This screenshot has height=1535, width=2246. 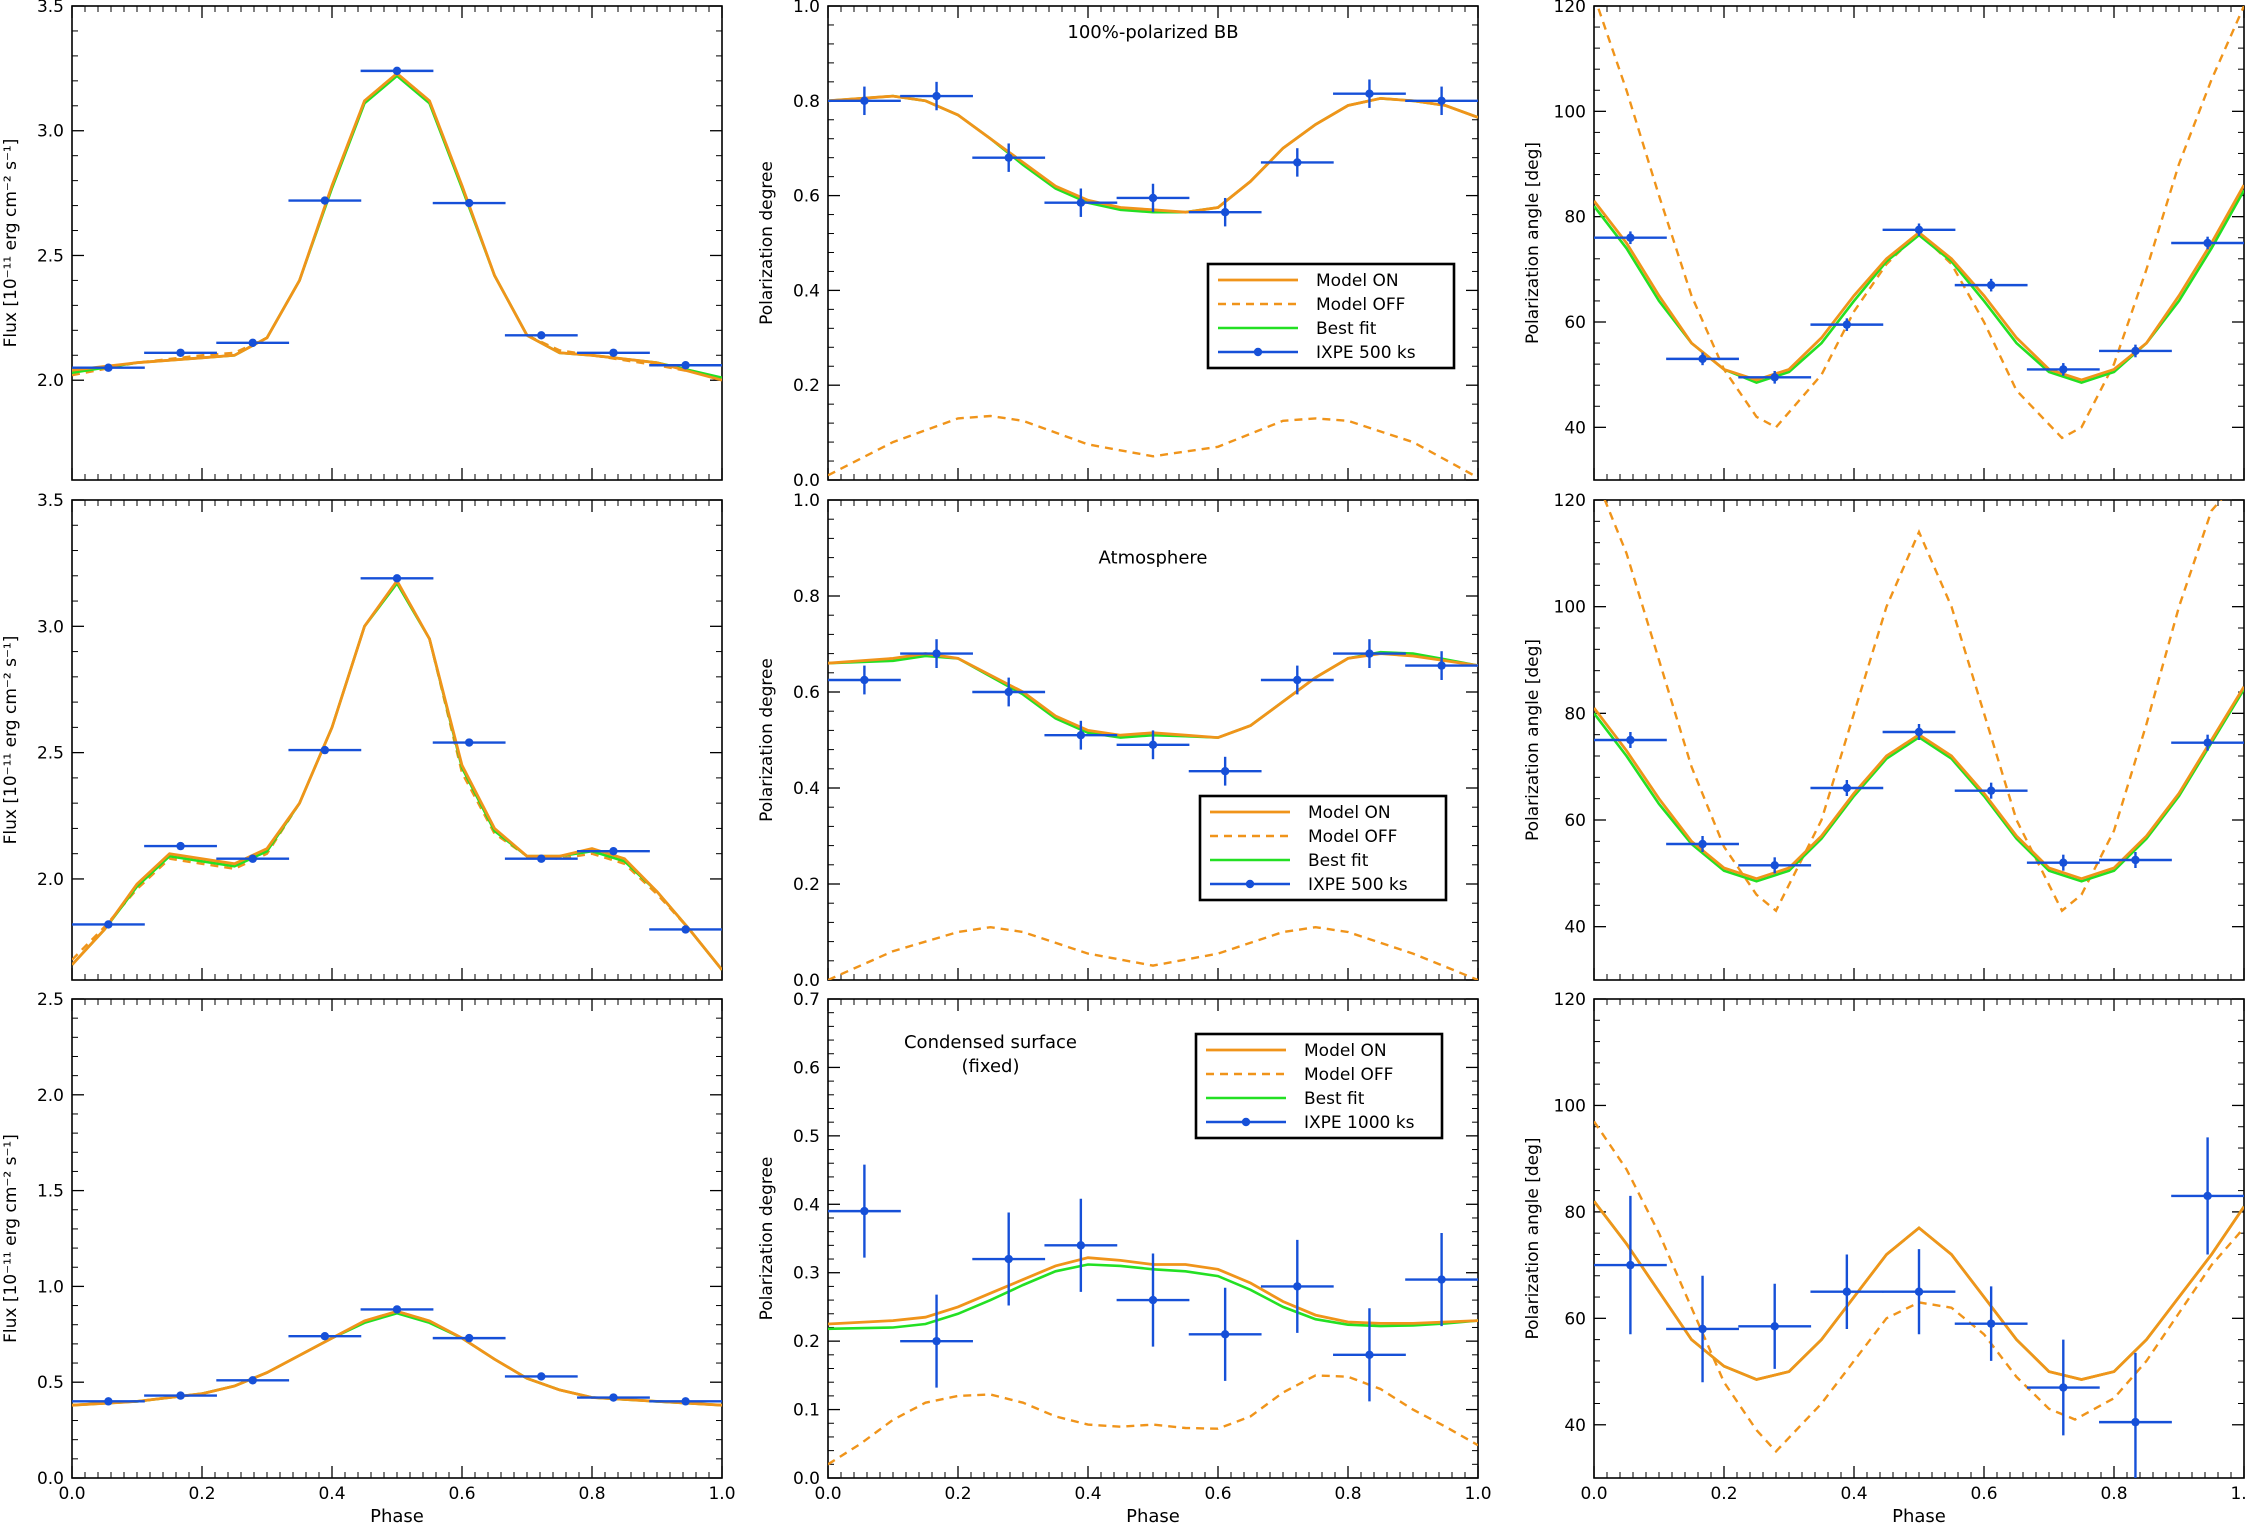 What do you see at coordinates (50, 627) in the screenshot?
I see `y-tick-label: 3.0` at bounding box center [50, 627].